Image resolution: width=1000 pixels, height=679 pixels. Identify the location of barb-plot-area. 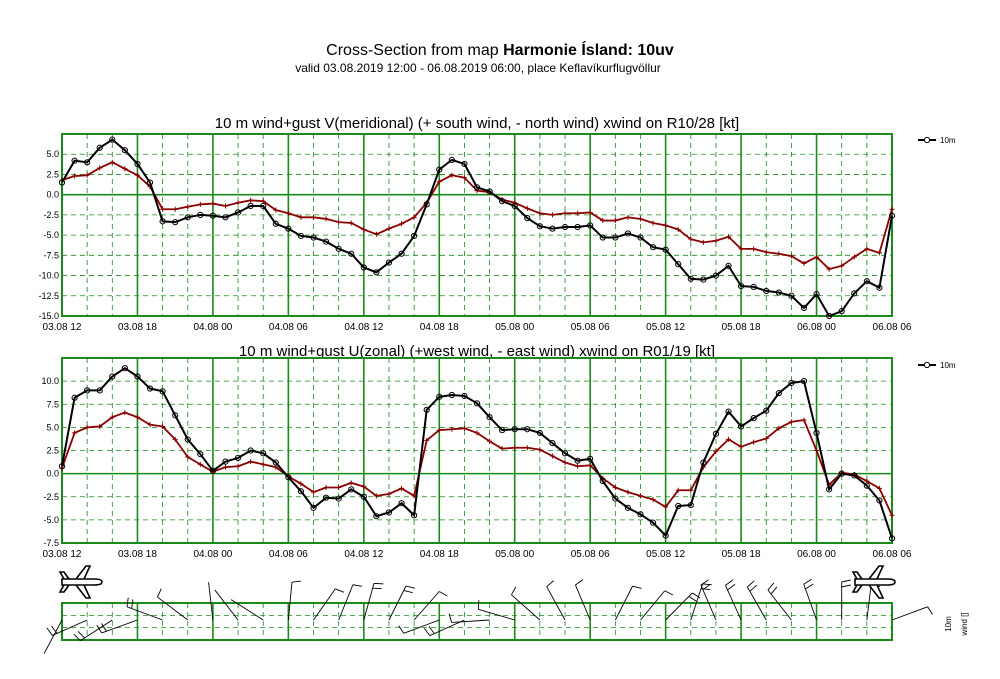
(477, 621).